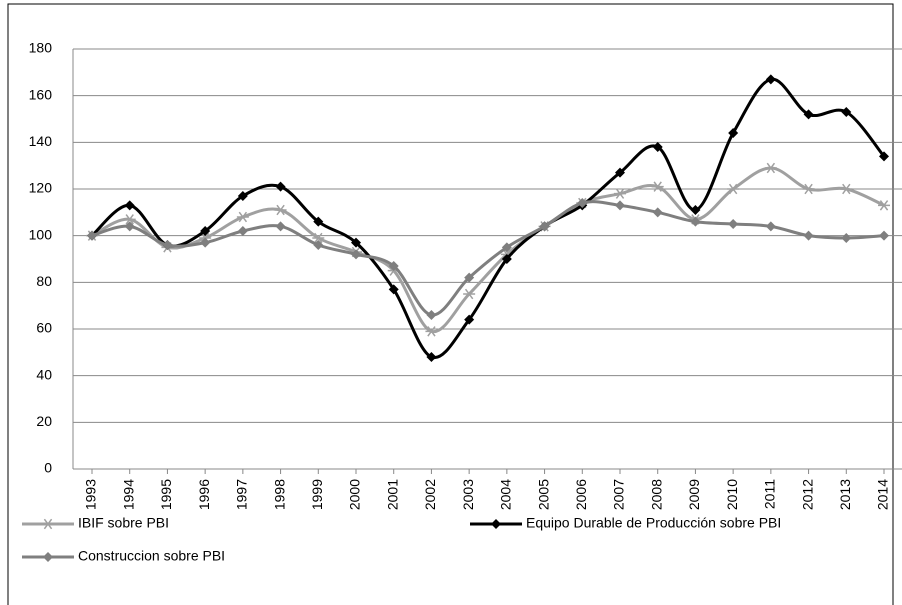 The image size is (902, 605). Describe the element at coordinates (883, 494) in the screenshot. I see `x-tick-label: 2014` at that location.